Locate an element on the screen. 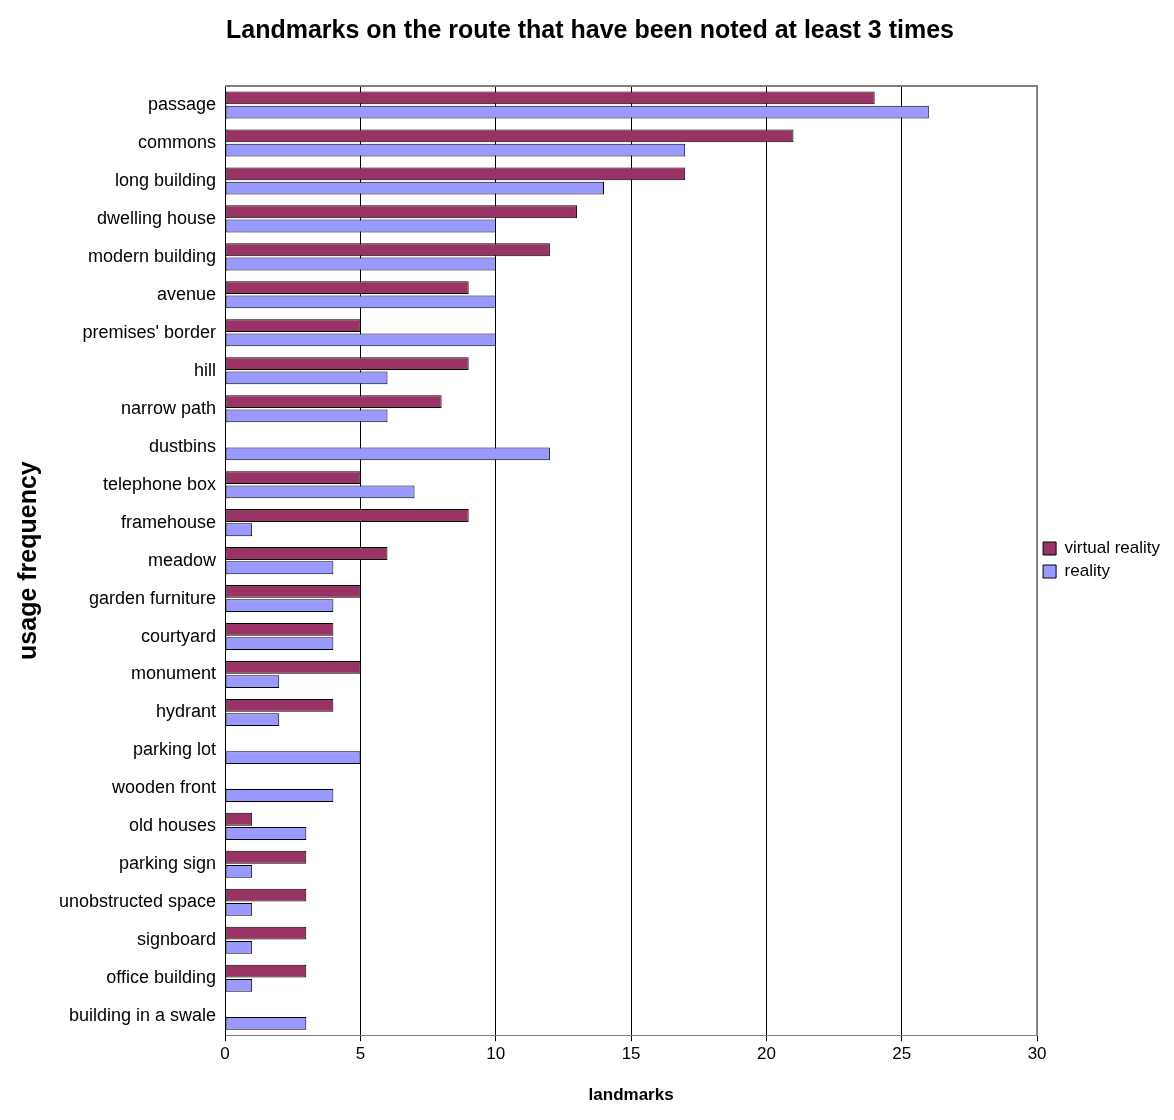  y-tick-label: building in a swale is located at coordinates (143, 1015).